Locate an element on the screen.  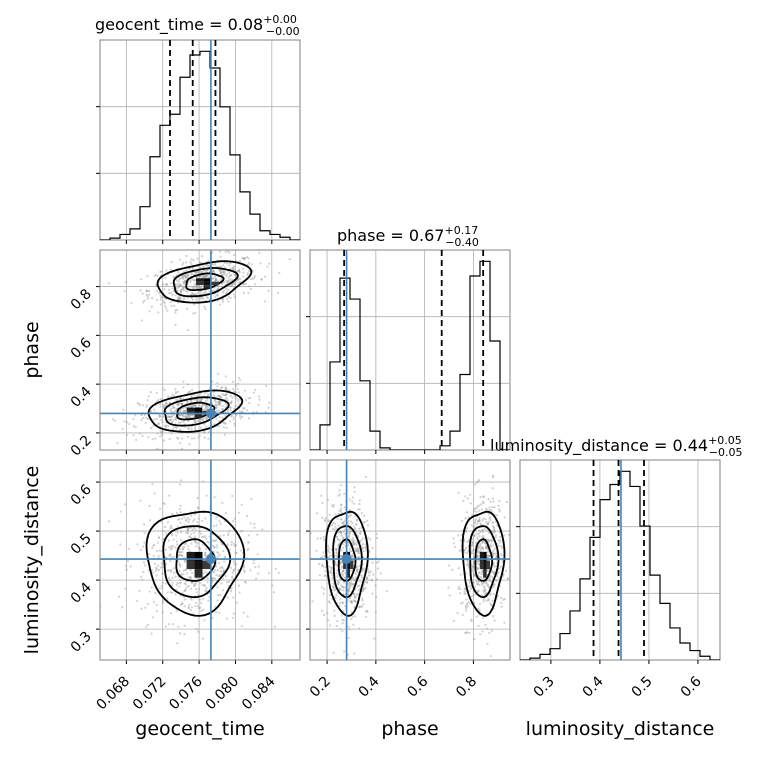
density-cell is located at coordinates (488, 565).